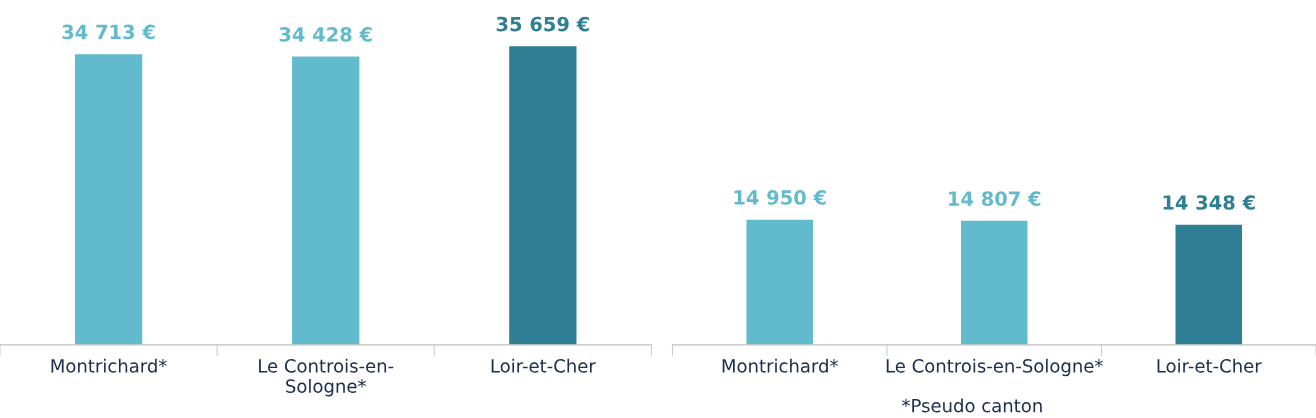 The height and width of the screenshot is (418, 1316). What do you see at coordinates (542, 24) in the screenshot?
I see `data-label: 35 659 €` at bounding box center [542, 24].